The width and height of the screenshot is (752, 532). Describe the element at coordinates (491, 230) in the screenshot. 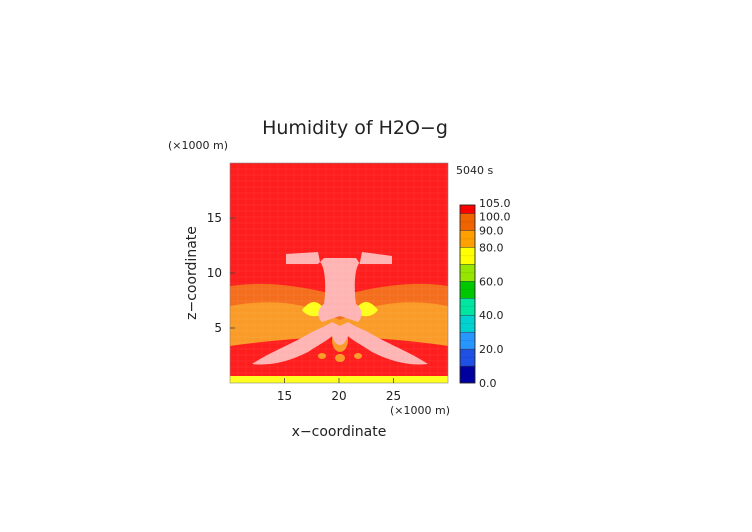

I see `colorbar-label: 90.0` at that location.